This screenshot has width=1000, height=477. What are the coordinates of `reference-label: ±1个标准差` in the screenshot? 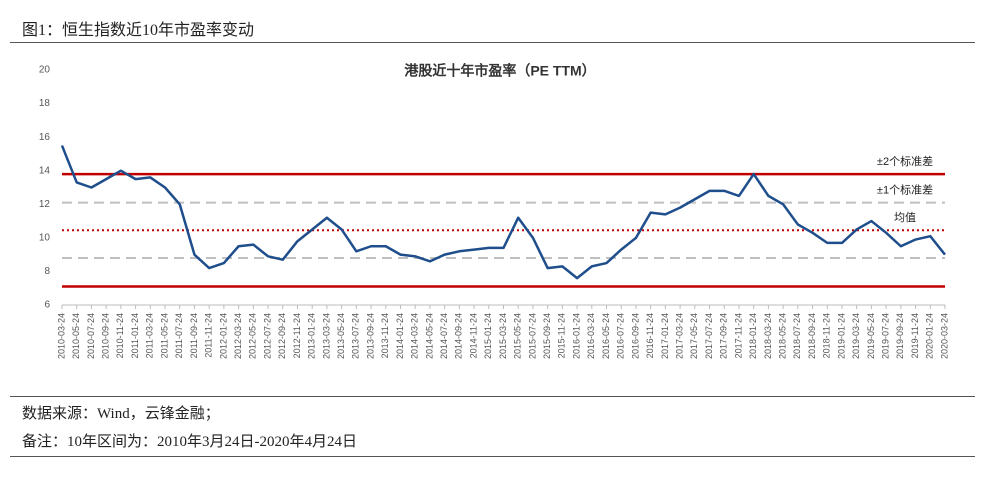 It's located at (905, 190).